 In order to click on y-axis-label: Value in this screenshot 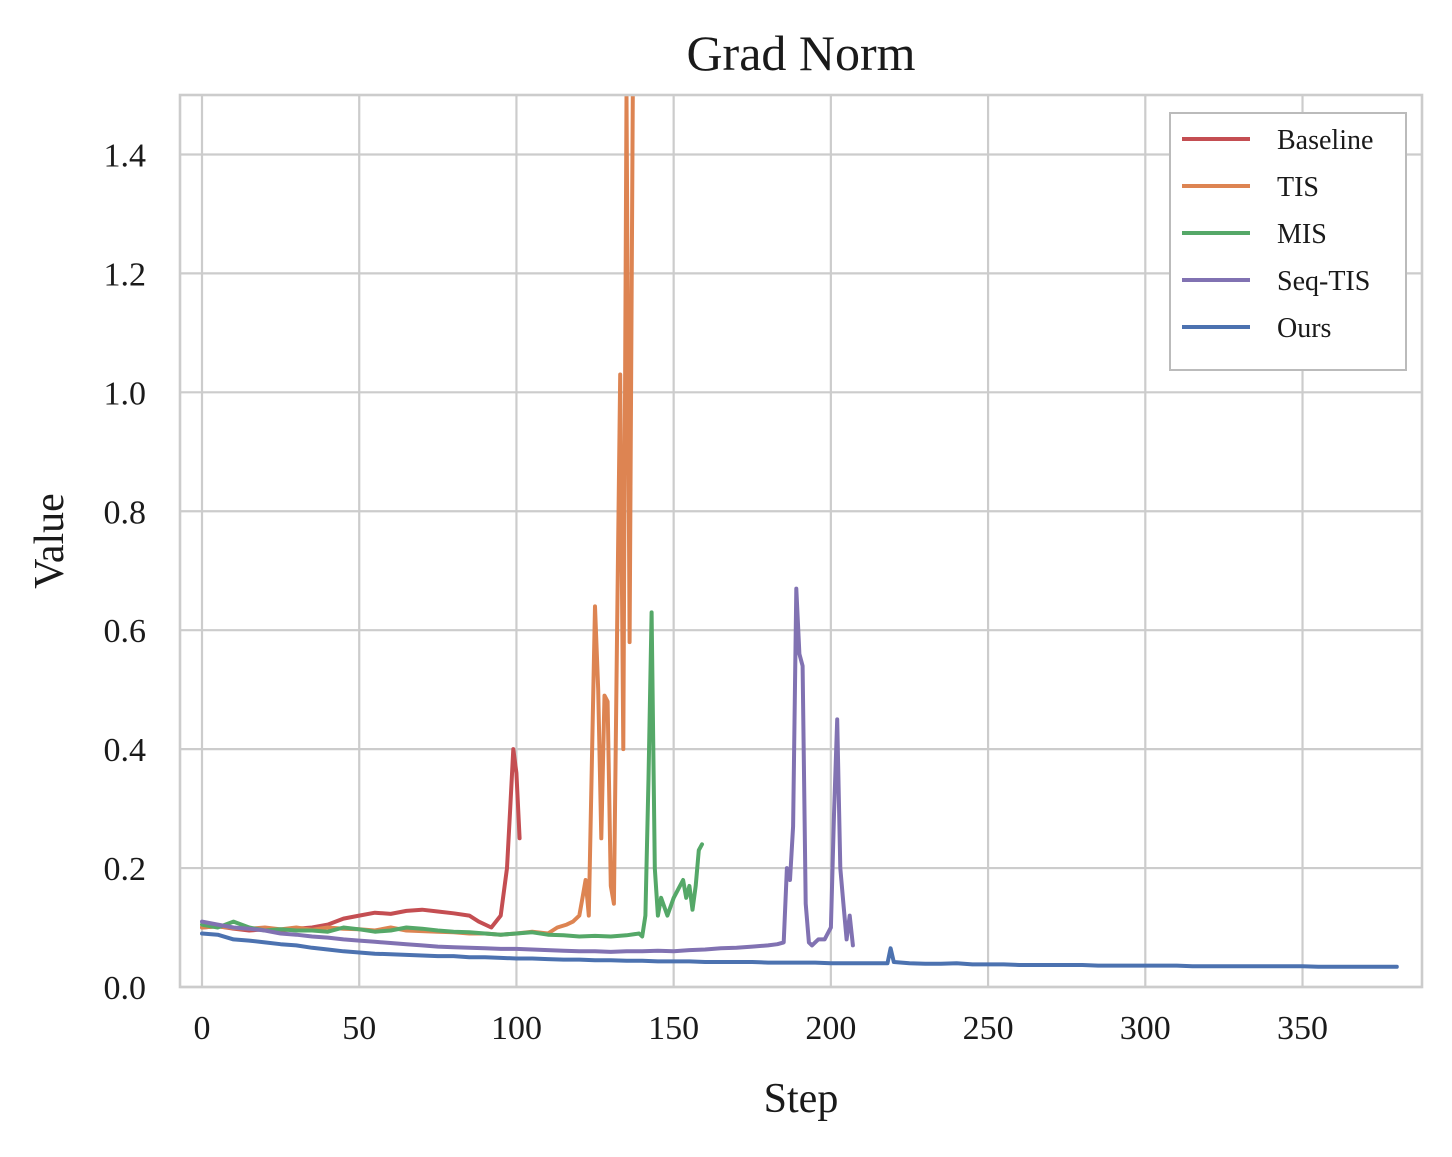, I will do `click(50, 541)`.